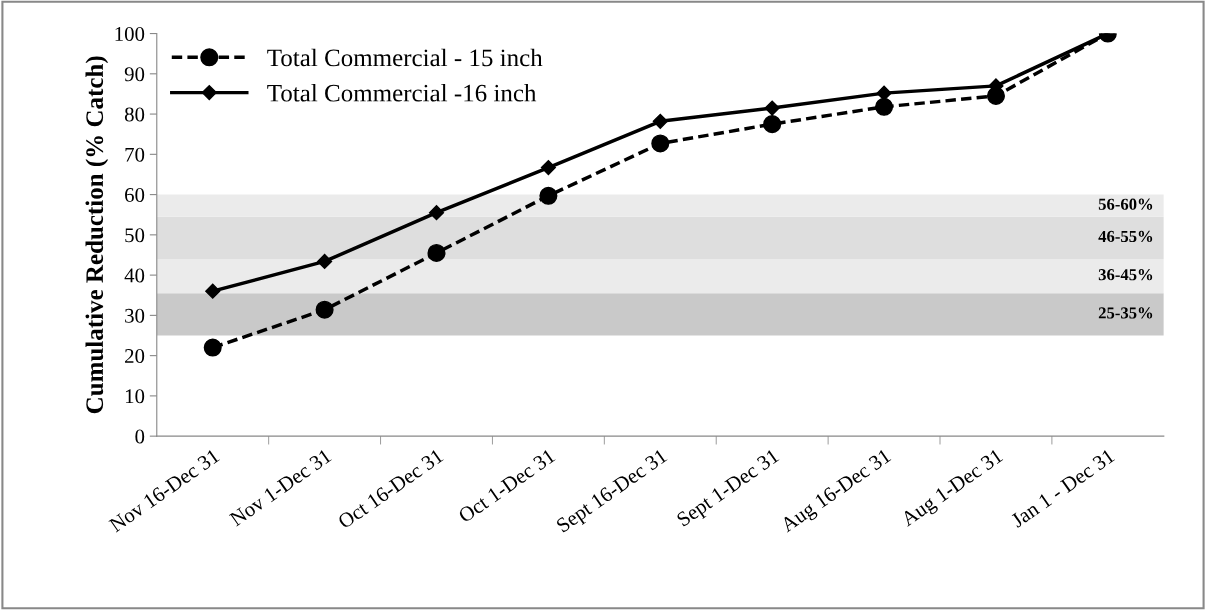 The height and width of the screenshot is (610, 1206). I want to click on band-label: 25-35%, so click(1125, 313).